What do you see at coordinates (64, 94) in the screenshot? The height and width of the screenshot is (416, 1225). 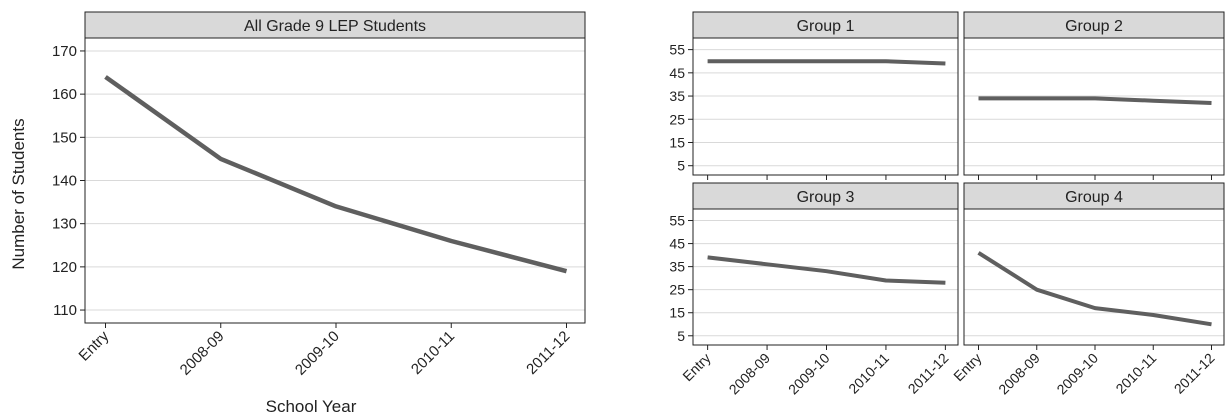 I see `y-tick-label: 160` at bounding box center [64, 94].